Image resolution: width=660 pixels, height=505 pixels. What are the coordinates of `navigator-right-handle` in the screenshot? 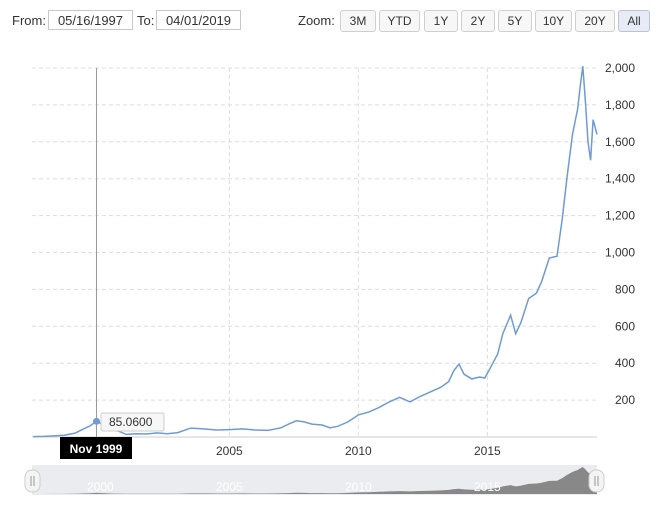 It's located at (596, 481).